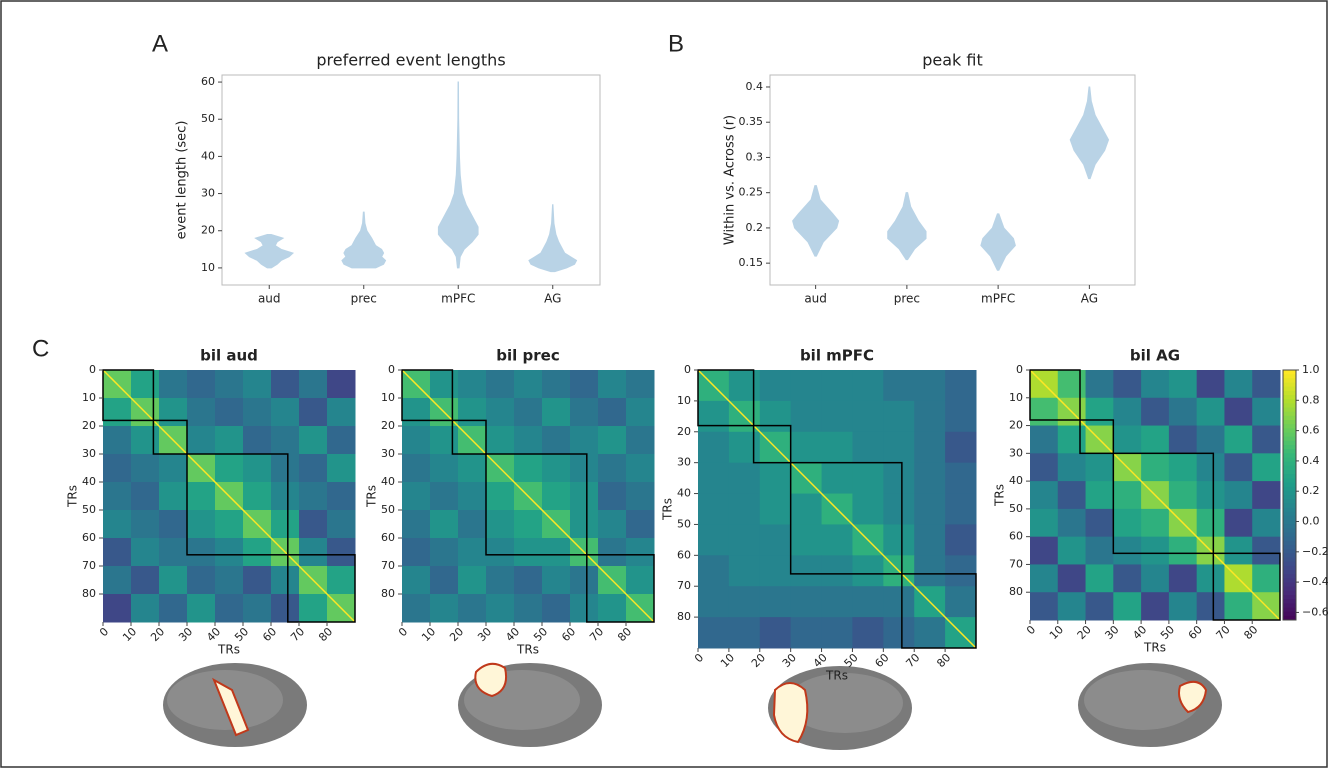 This screenshot has height=768, width=1328. What do you see at coordinates (837, 356) in the screenshot?
I see `chart-title: bil mPFC` at bounding box center [837, 356].